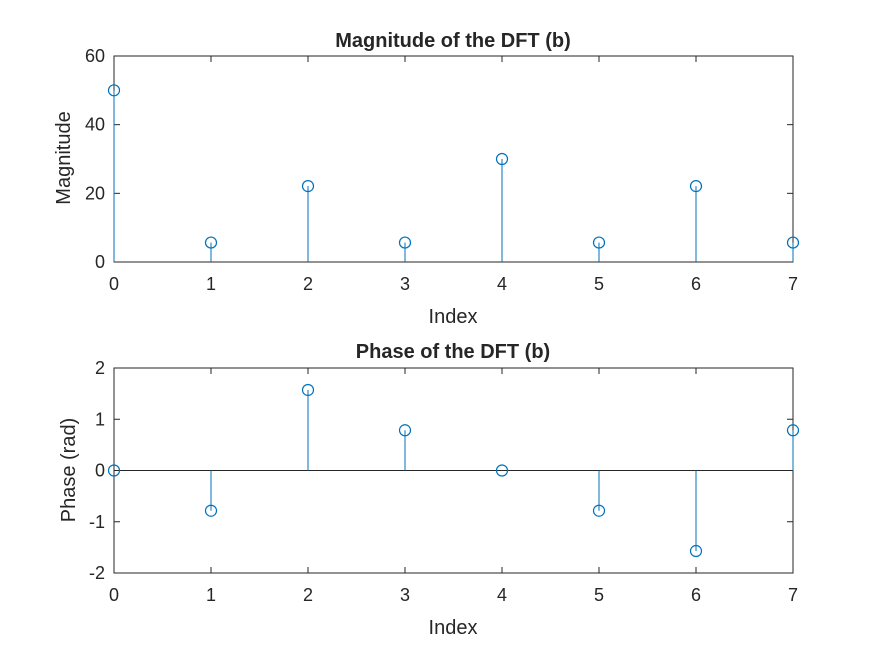 The width and height of the screenshot is (875, 661). What do you see at coordinates (453, 41) in the screenshot?
I see `magnitude-title: Magnitude of the DFT (b)` at bounding box center [453, 41].